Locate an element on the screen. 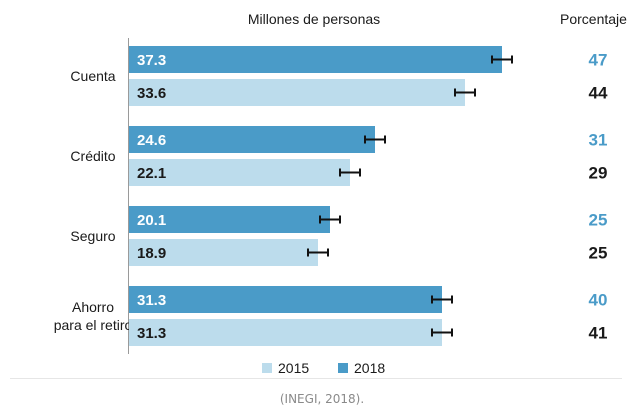  category-label-line: Crédito is located at coordinates (92, 156).